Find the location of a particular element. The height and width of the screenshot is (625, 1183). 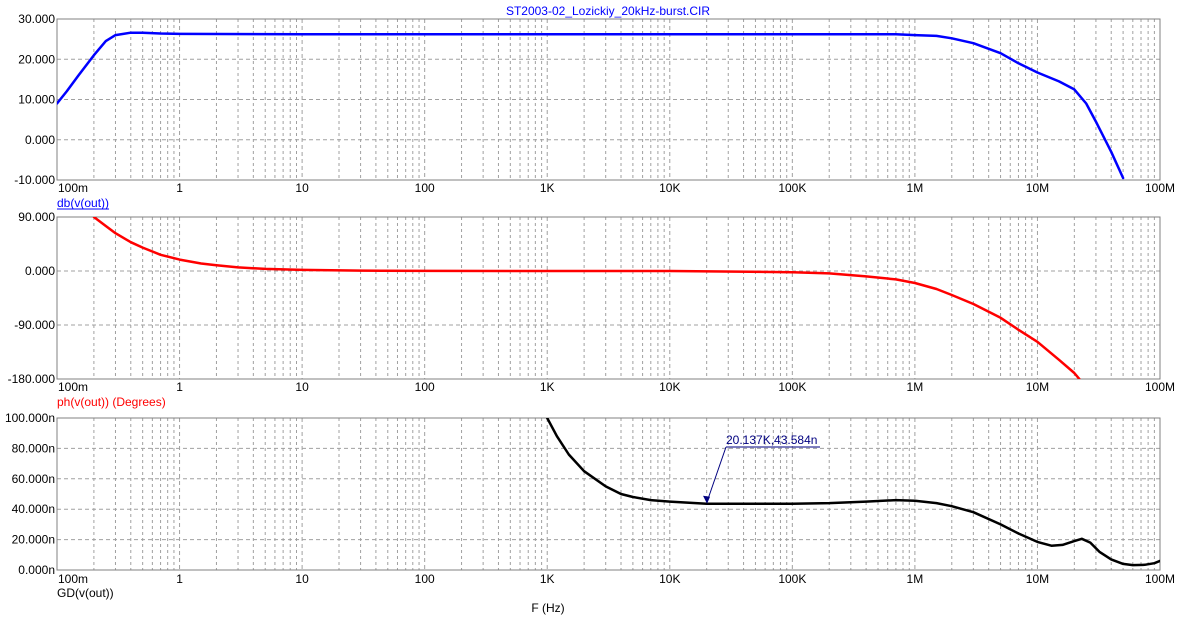

y-tick-label: 10.000 is located at coordinates (36, 100).